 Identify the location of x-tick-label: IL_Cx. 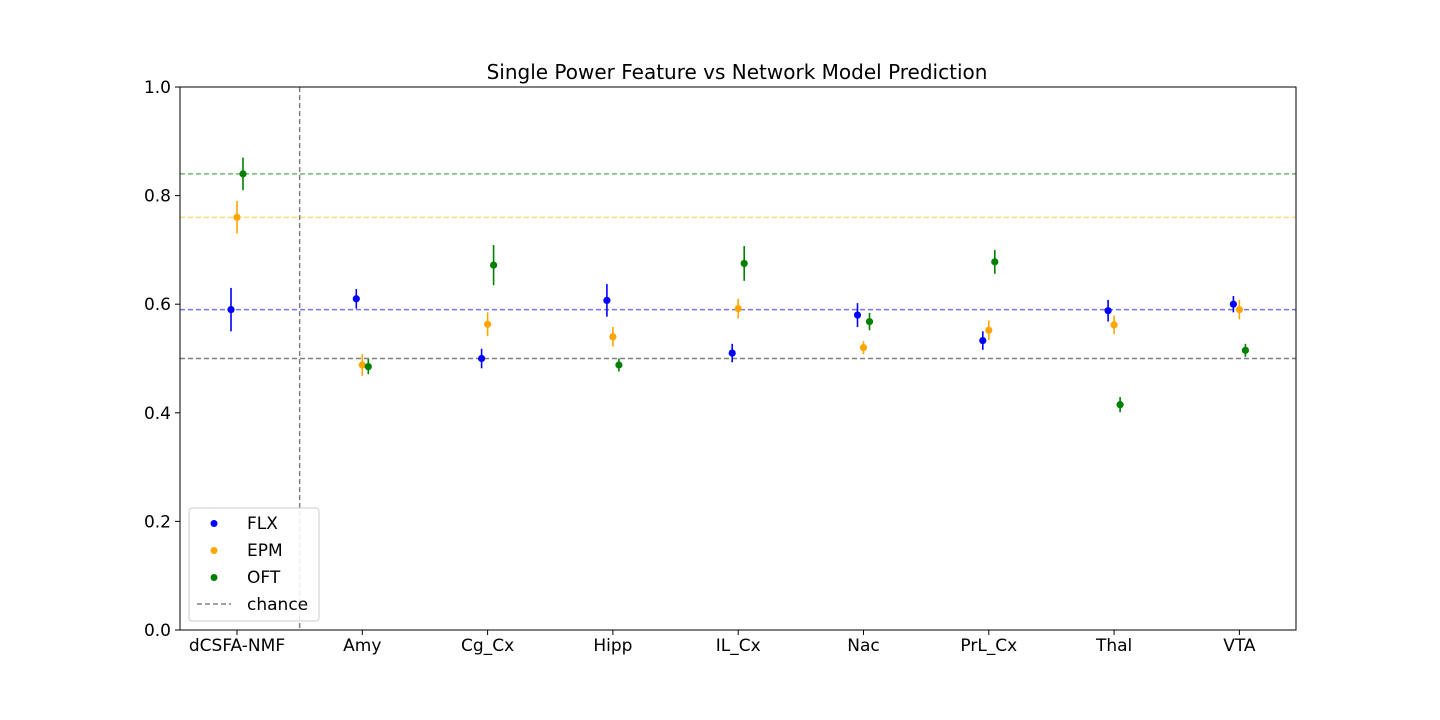
(738, 646).